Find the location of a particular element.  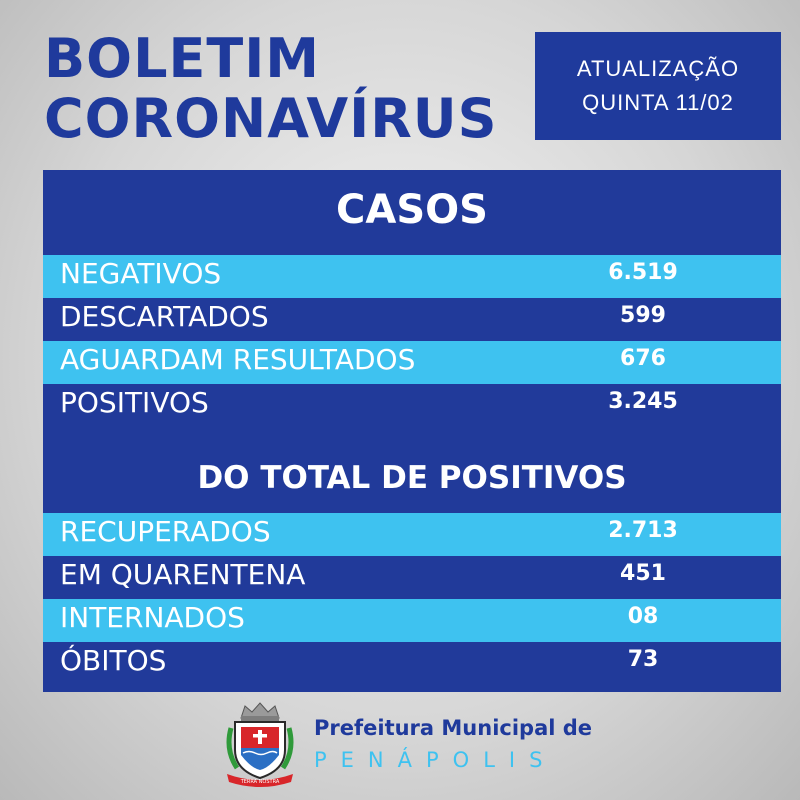

row-label: ÓBITOS is located at coordinates (113, 660).